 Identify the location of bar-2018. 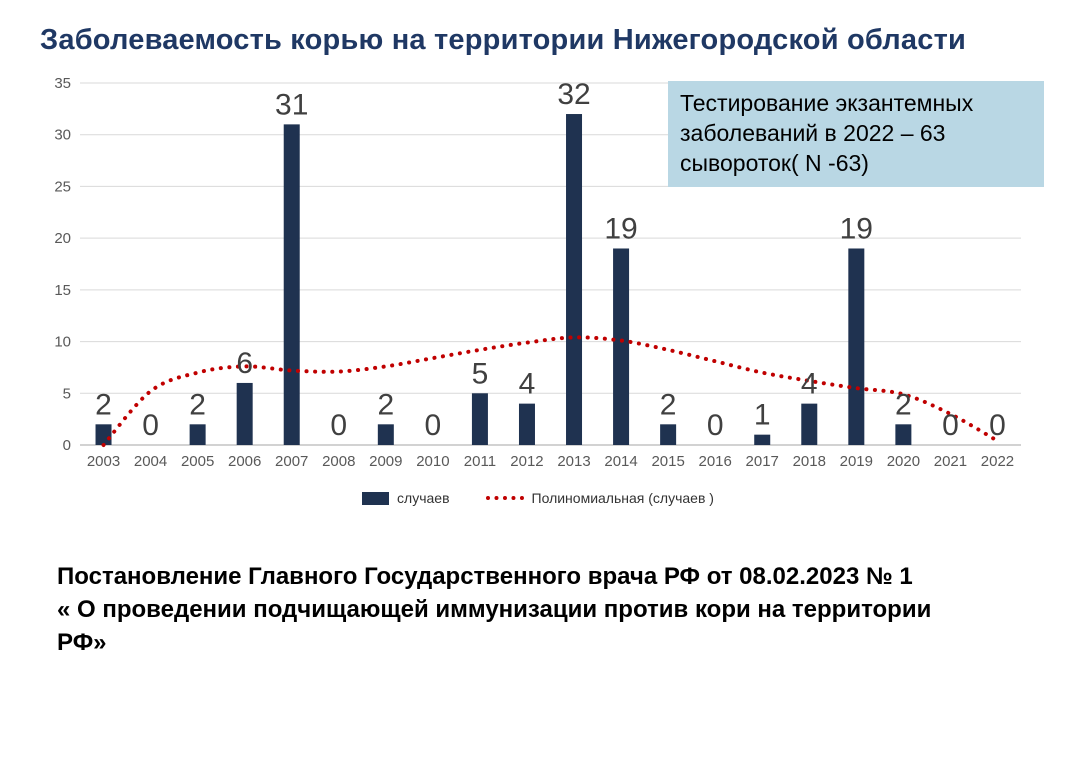
(809, 424).